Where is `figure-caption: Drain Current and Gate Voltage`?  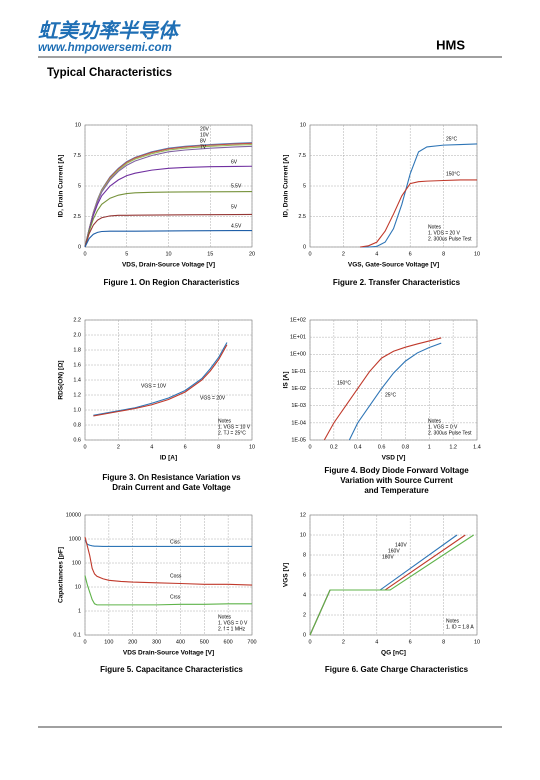
figure-caption: Drain Current and Gate Voltage is located at coordinates (171, 487).